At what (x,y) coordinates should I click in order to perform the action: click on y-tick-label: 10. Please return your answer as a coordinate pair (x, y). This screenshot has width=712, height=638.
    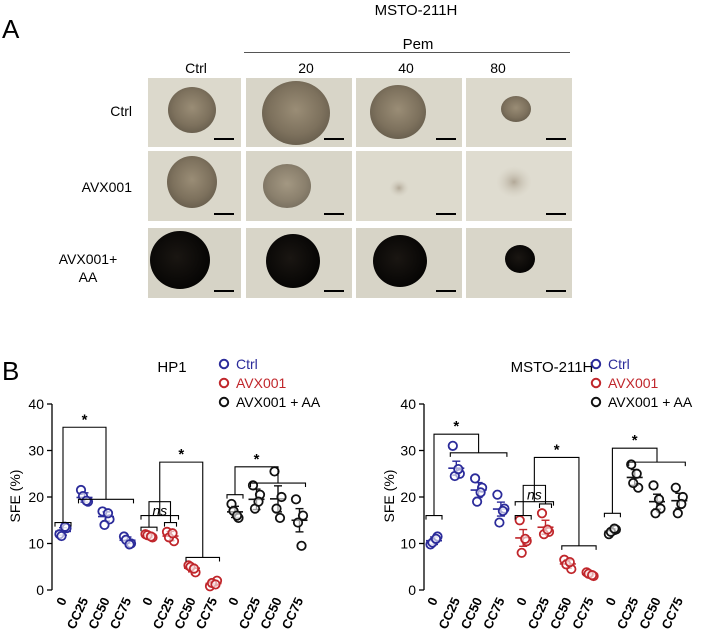
    Looking at the image, I should click on (408, 544).